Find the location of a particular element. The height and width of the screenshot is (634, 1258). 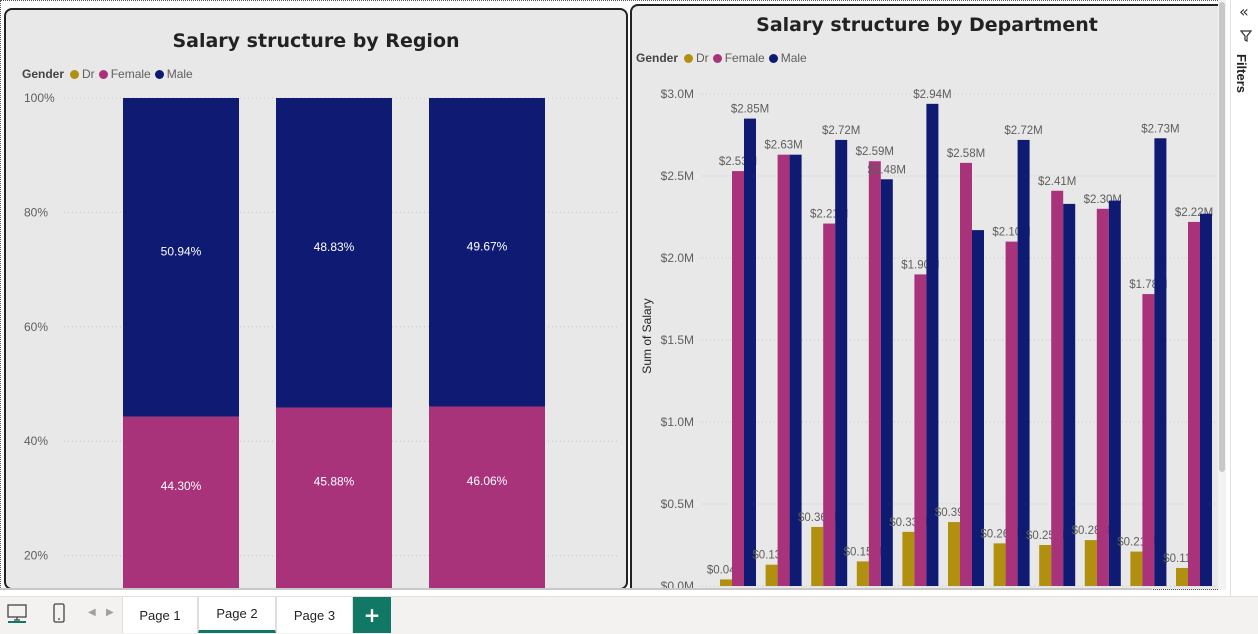

tab-page-1: Page 1 is located at coordinates (160, 615).